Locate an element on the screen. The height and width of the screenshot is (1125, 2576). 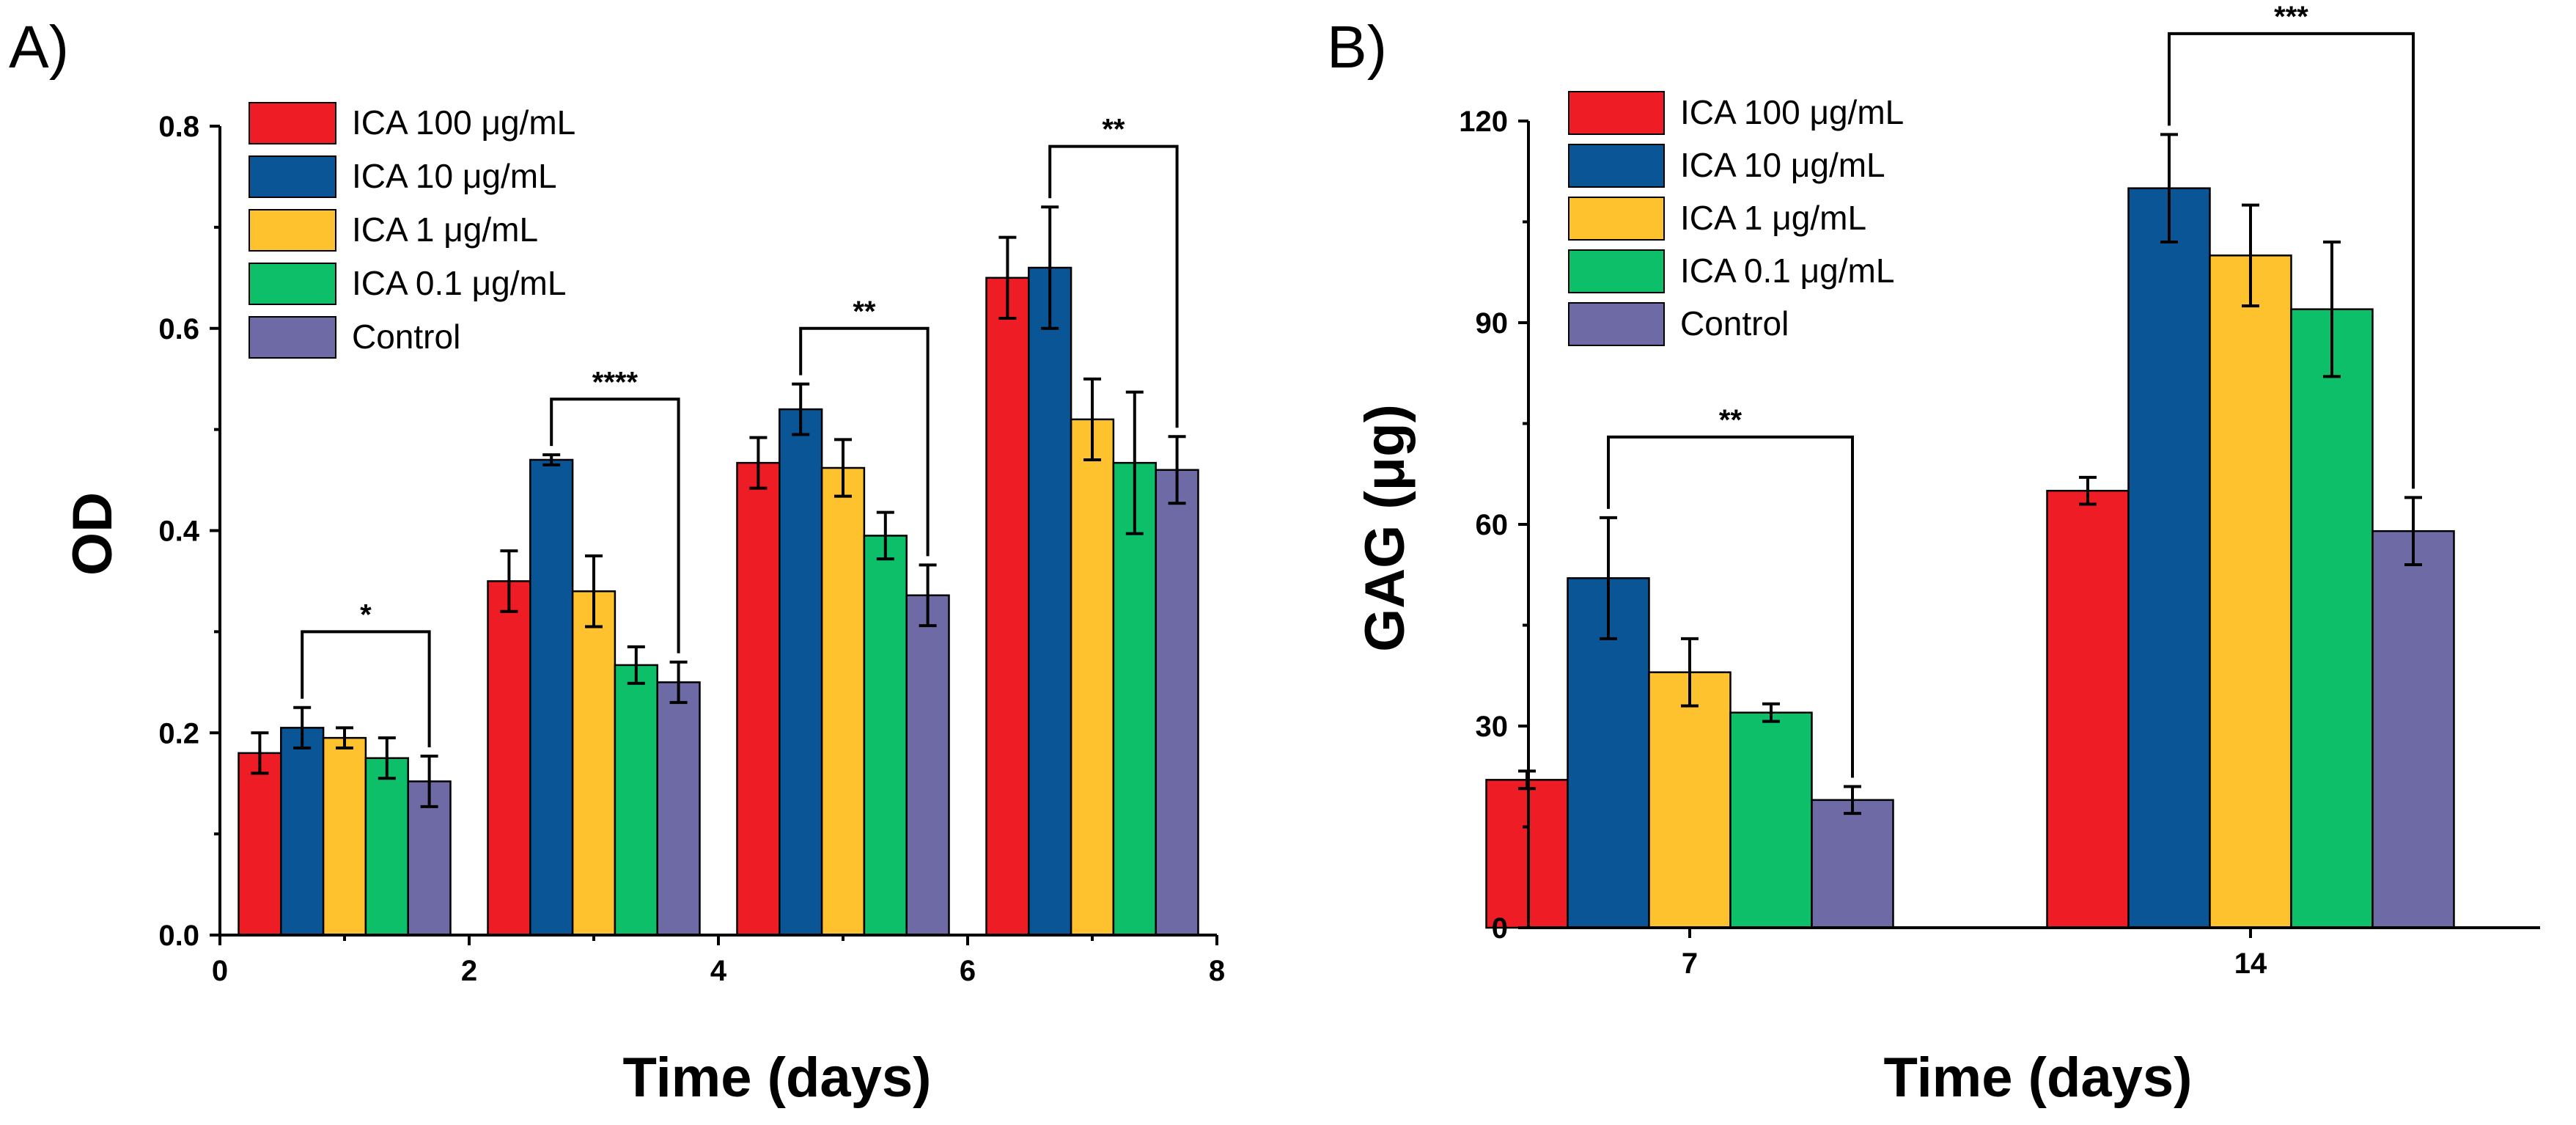
panel-a-x-axis-title: Time (days) is located at coordinates (777, 1078).